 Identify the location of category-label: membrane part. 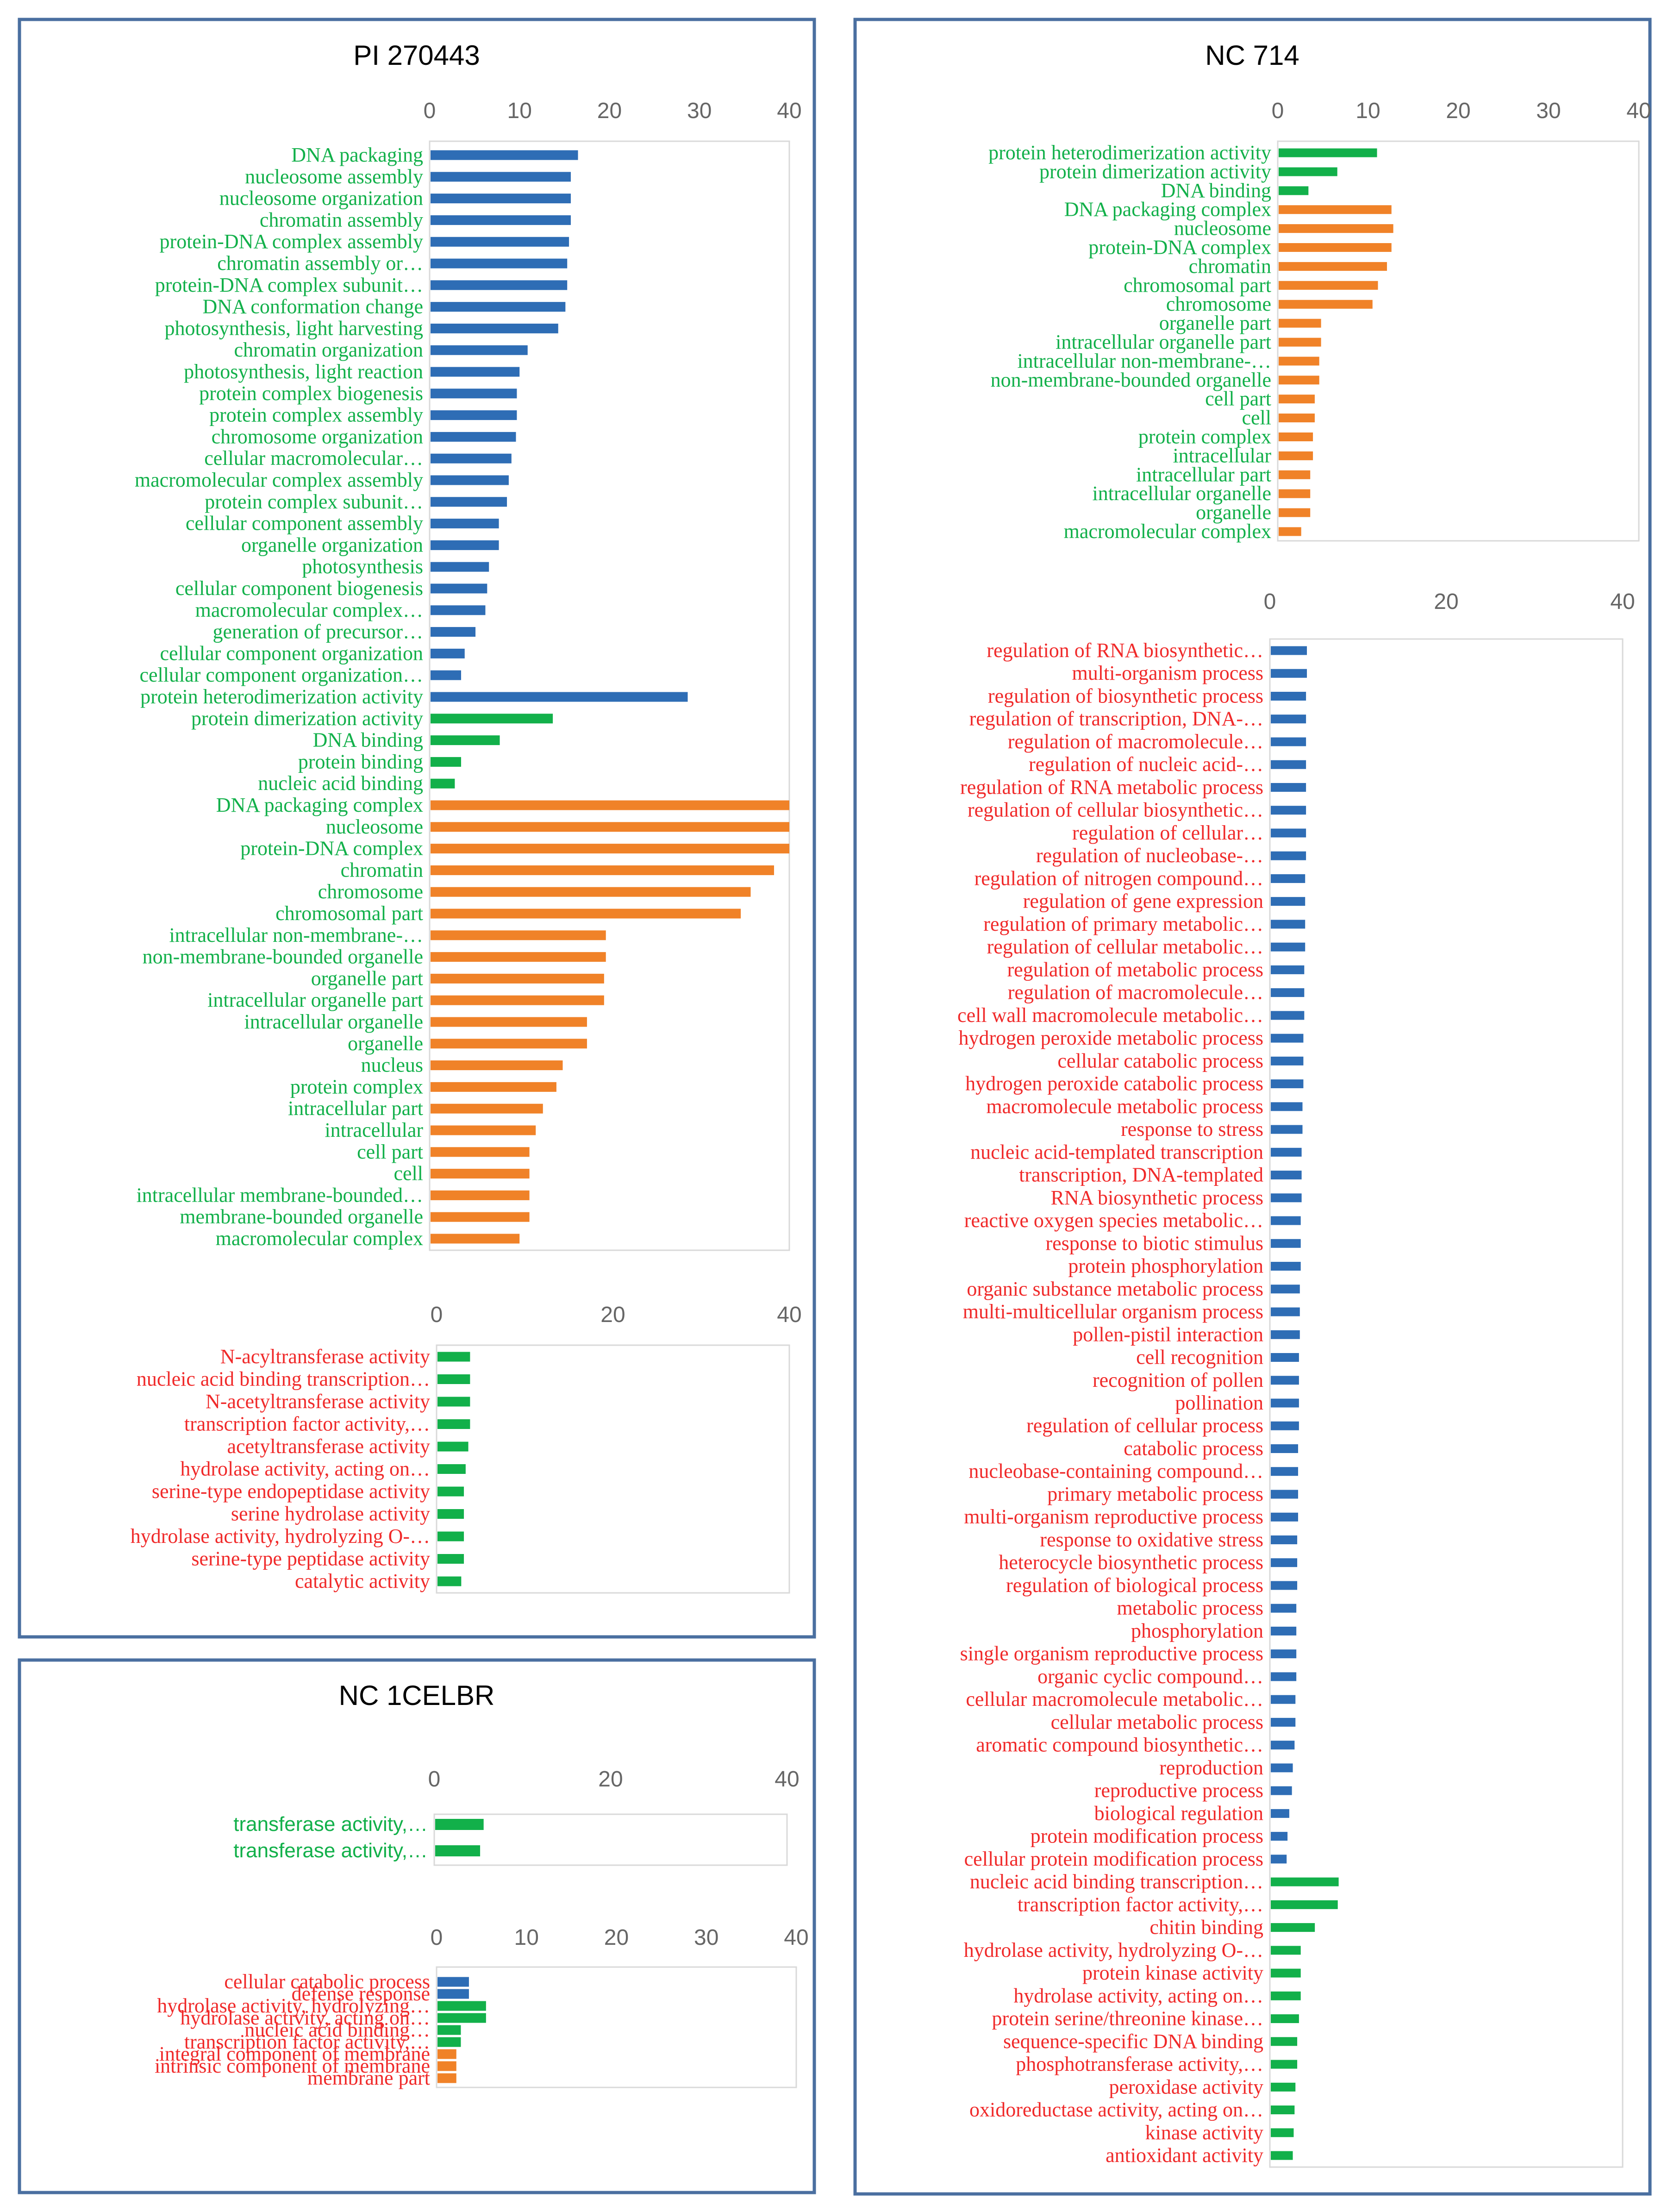
(368, 2078).